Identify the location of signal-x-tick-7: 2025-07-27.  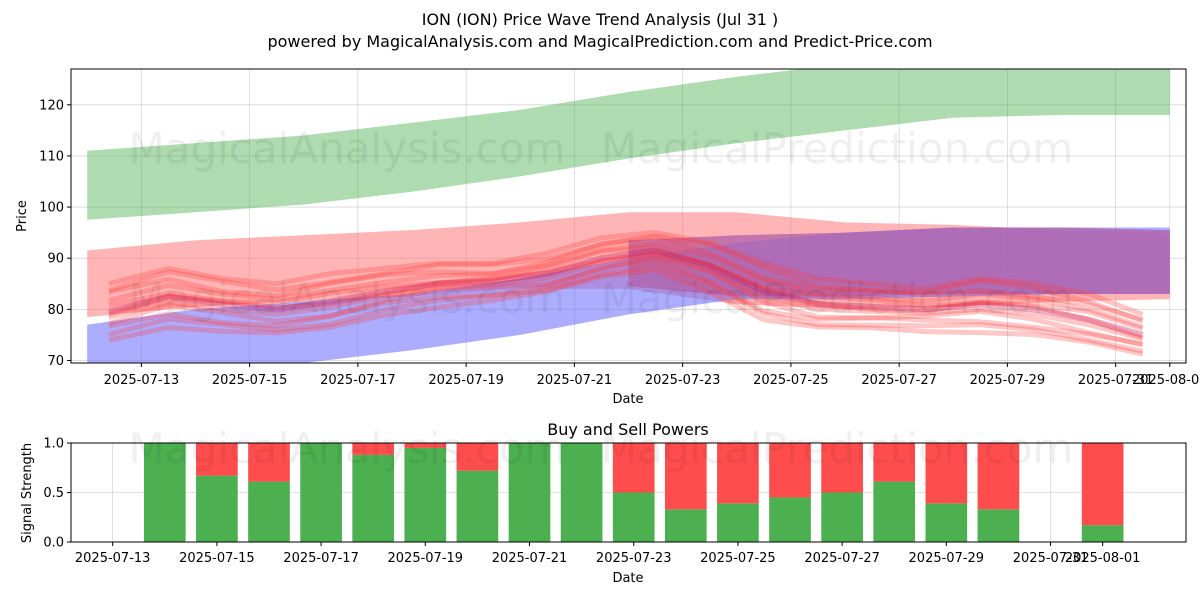
(842, 558).